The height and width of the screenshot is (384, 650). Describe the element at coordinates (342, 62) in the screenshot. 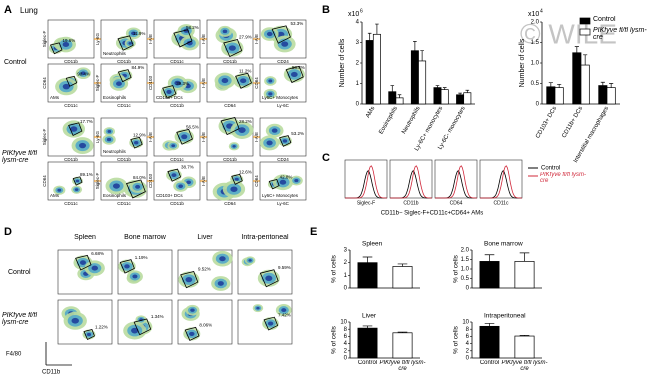

I see `y-axis-label: Number of cells` at that location.